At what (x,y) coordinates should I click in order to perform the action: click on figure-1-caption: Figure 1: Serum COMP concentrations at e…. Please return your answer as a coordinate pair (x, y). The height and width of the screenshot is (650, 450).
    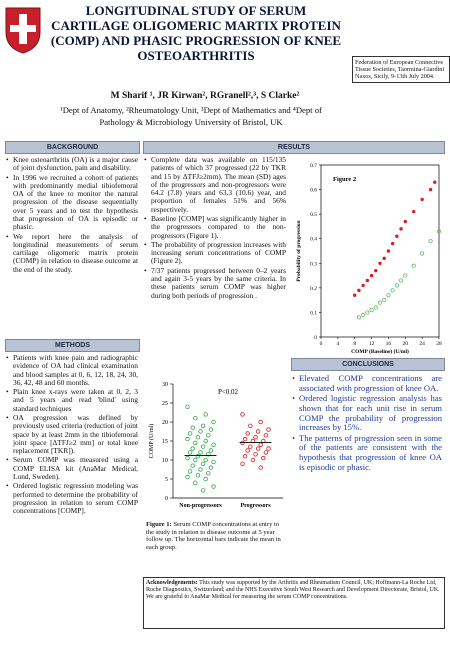
    Looking at the image, I should click on (216, 536).